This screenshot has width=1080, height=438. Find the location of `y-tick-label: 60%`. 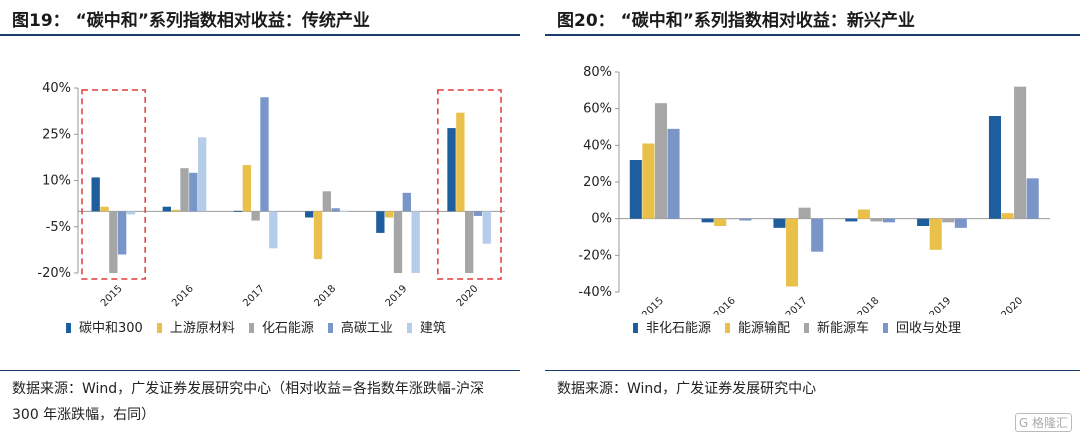

y-tick-label: 60% is located at coordinates (597, 109).